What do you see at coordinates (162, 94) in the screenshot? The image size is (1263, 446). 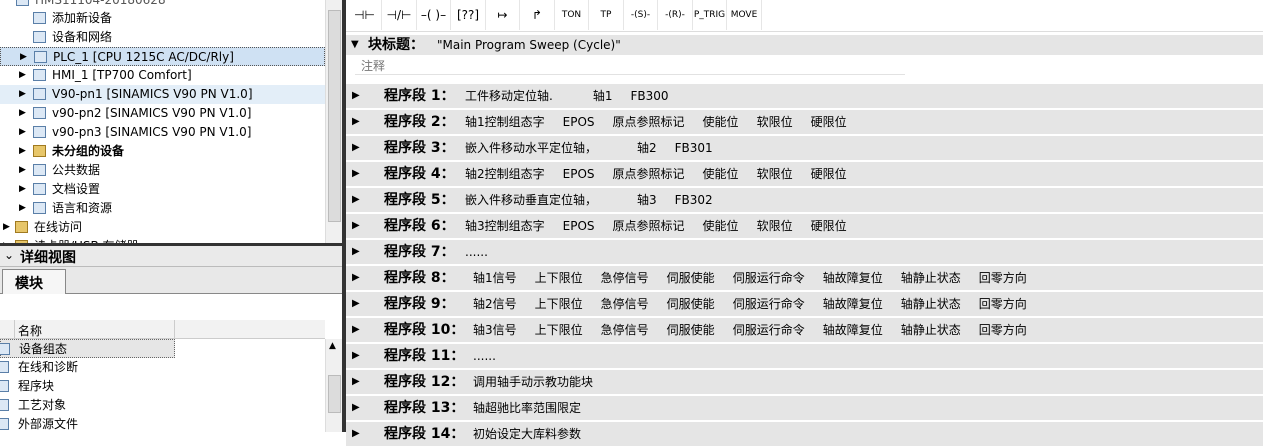 I see `tree-item: ▶ V90-pn1 [SINAMICS V90 PN V1.0]` at bounding box center [162, 94].